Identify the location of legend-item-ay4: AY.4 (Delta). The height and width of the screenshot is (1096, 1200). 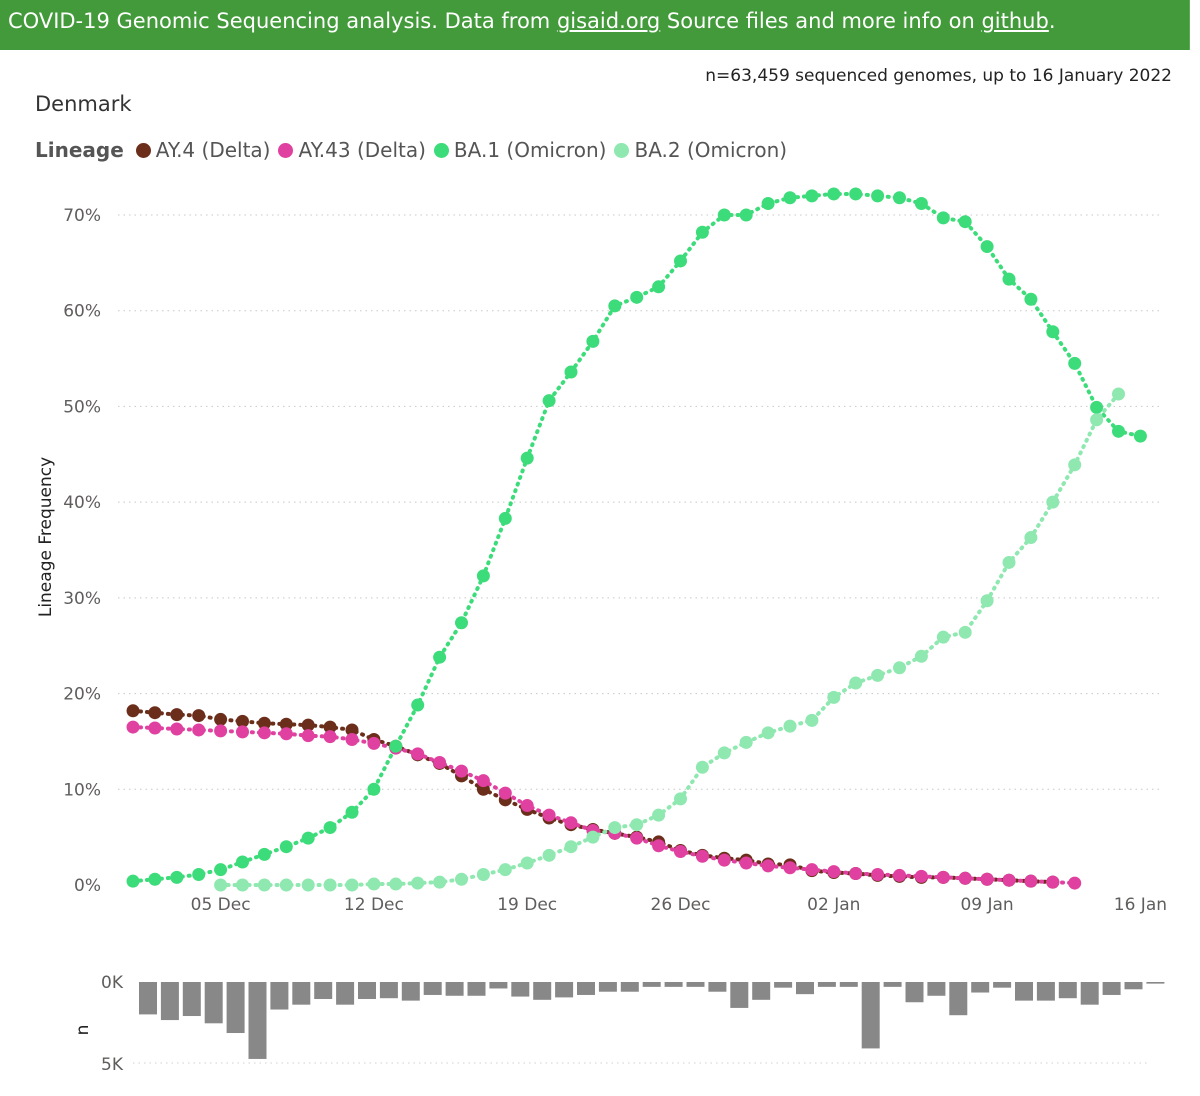
(202, 150).